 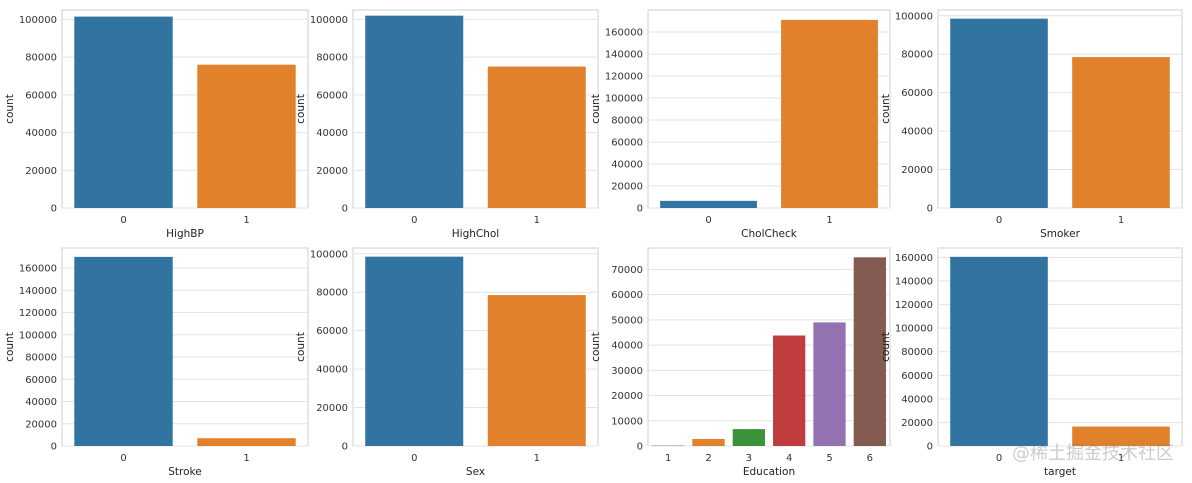 What do you see at coordinates (708, 458) in the screenshot?
I see `x-tick-label: 2` at bounding box center [708, 458].